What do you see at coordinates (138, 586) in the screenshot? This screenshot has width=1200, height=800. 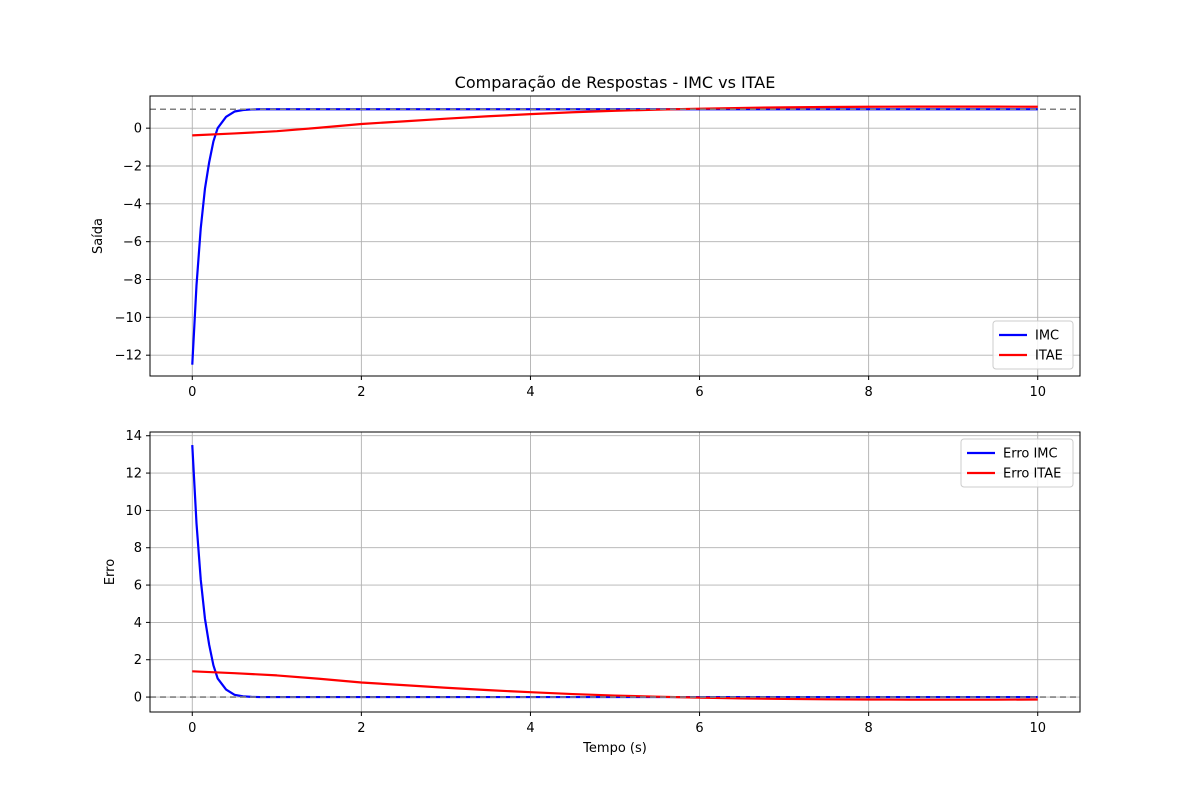 I see `bottom-y-tick-label: 6` at bounding box center [138, 586].